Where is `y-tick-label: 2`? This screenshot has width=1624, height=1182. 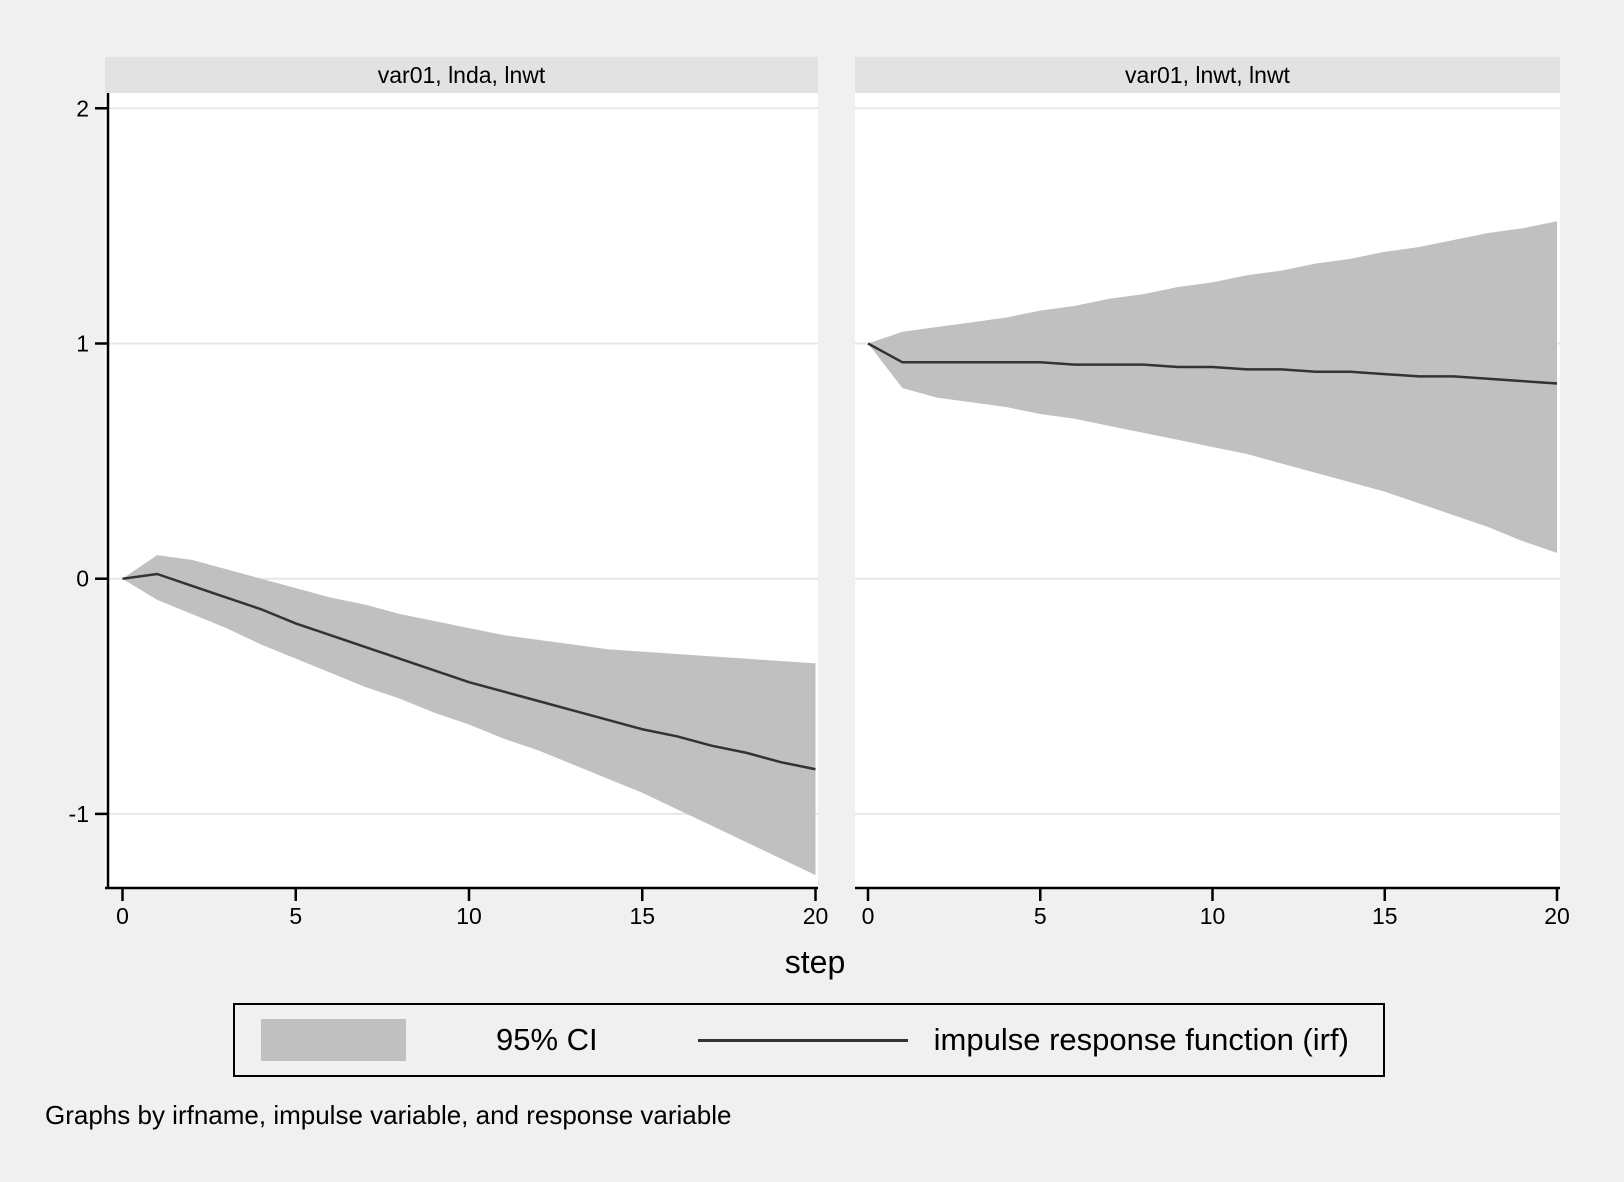 y-tick-label: 2 is located at coordinates (82, 108).